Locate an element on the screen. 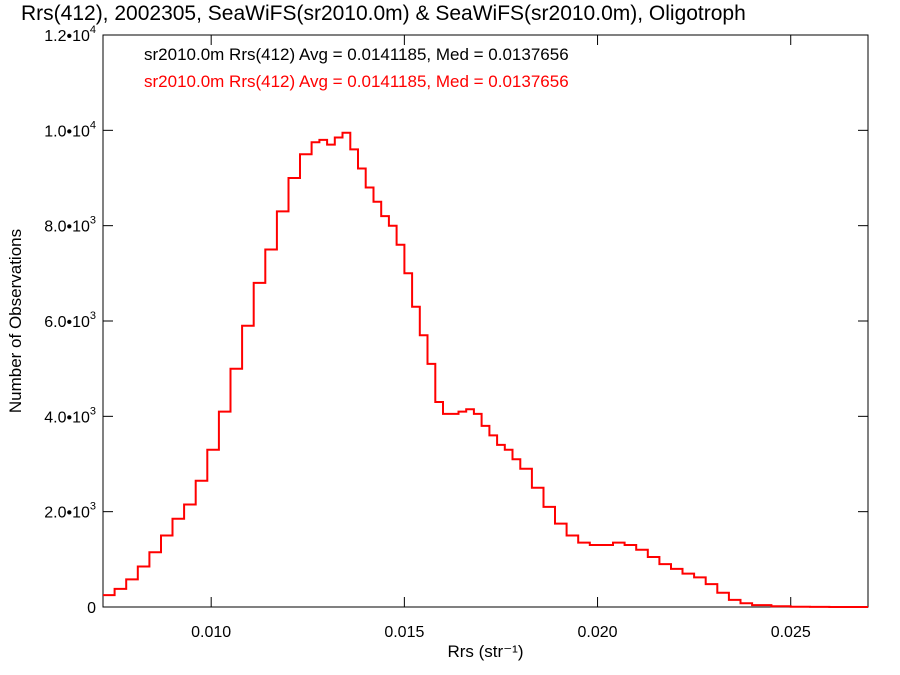 The width and height of the screenshot is (900, 675). y-tick-label: 6.0•103 is located at coordinates (70, 320).